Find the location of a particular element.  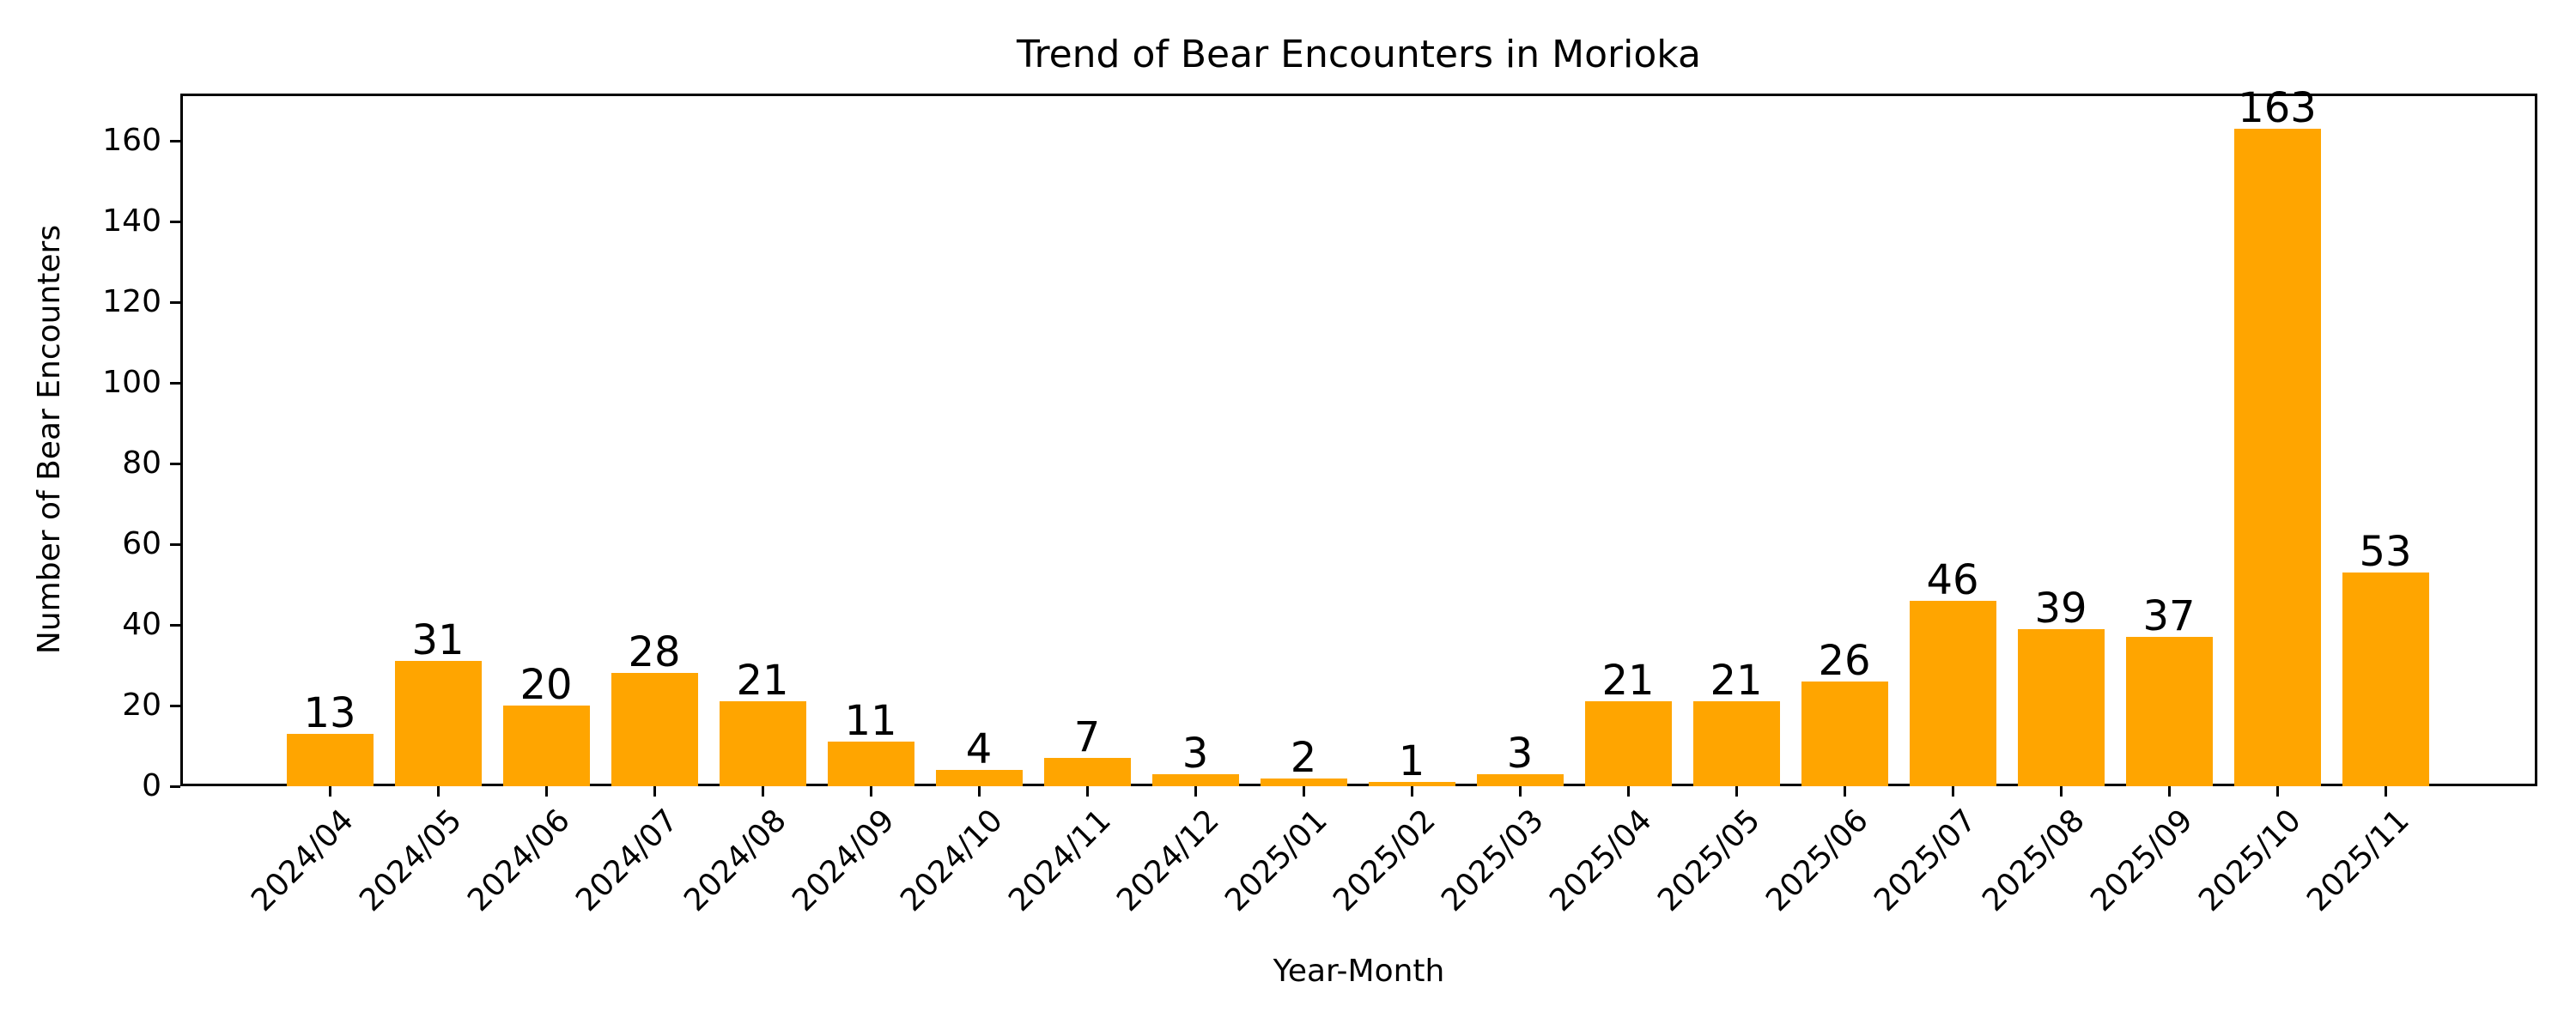

bar-value-label: 20 is located at coordinates (546, 685).